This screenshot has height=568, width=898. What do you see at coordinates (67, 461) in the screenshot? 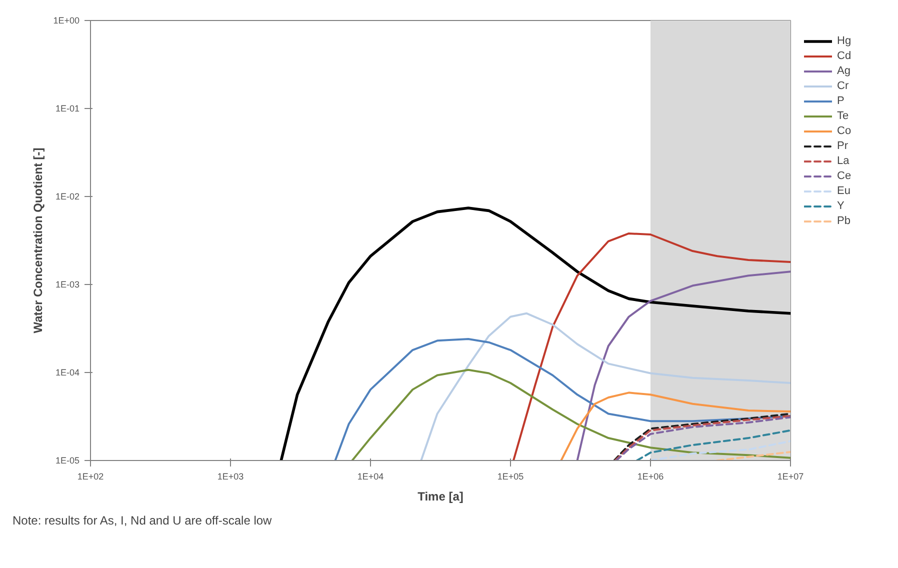
I see `y-tick-label: 1E-05` at bounding box center [67, 461].